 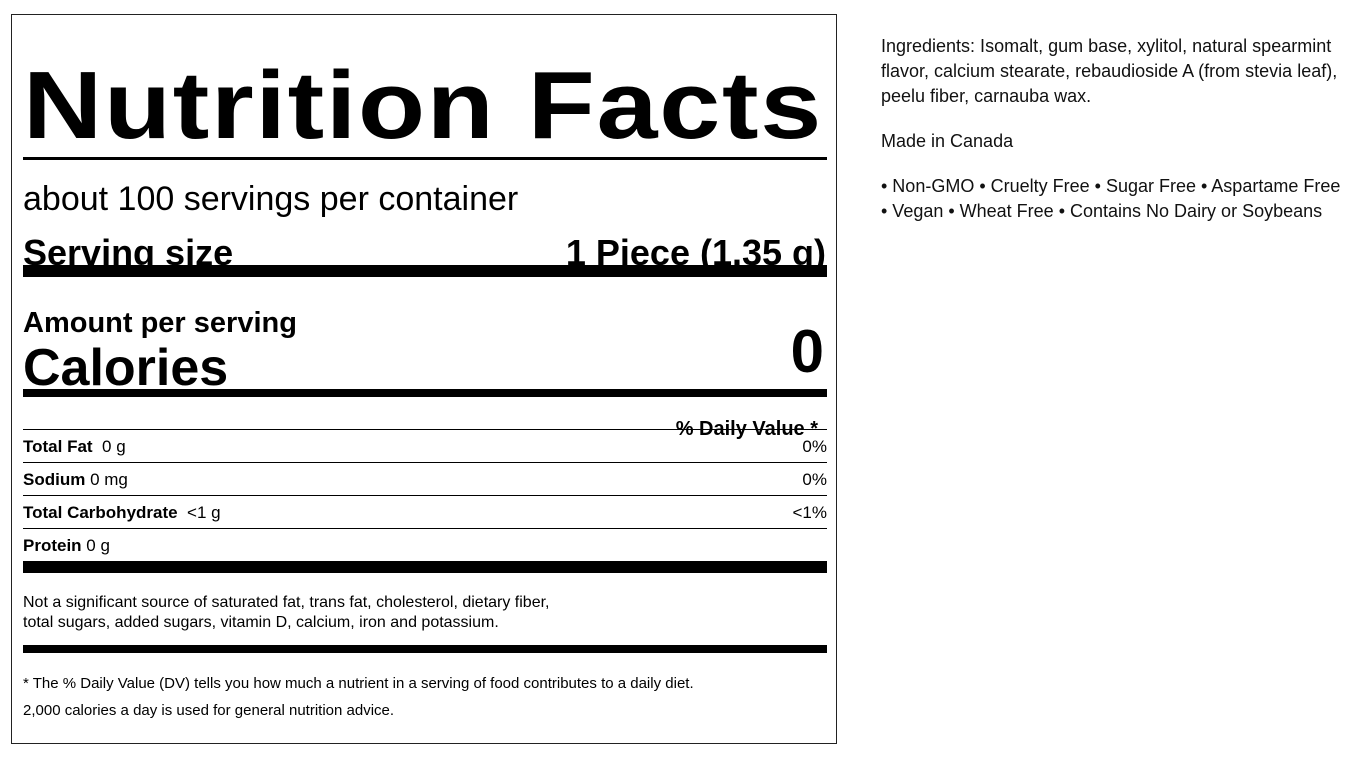 I want to click on label-title: Nutrition Facts, so click(x=423, y=105).